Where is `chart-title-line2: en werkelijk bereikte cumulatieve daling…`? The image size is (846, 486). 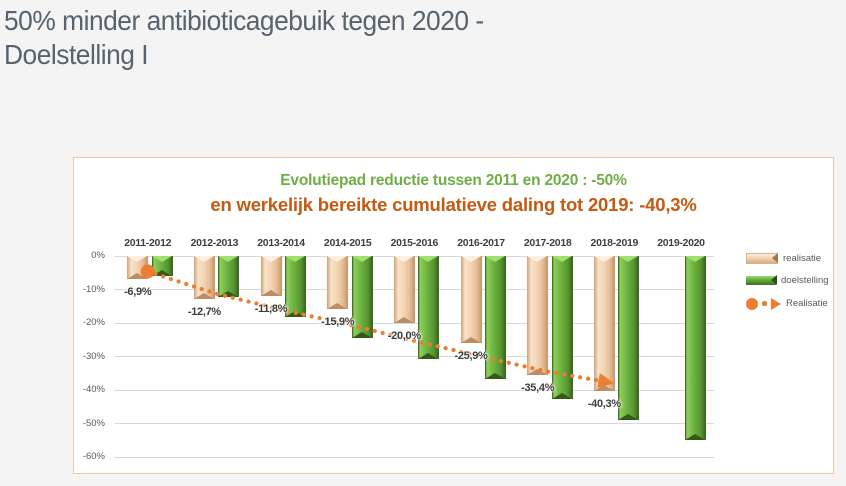 chart-title-line2: en werkelijk bereikte cumulatieve daling… is located at coordinates (453, 204).